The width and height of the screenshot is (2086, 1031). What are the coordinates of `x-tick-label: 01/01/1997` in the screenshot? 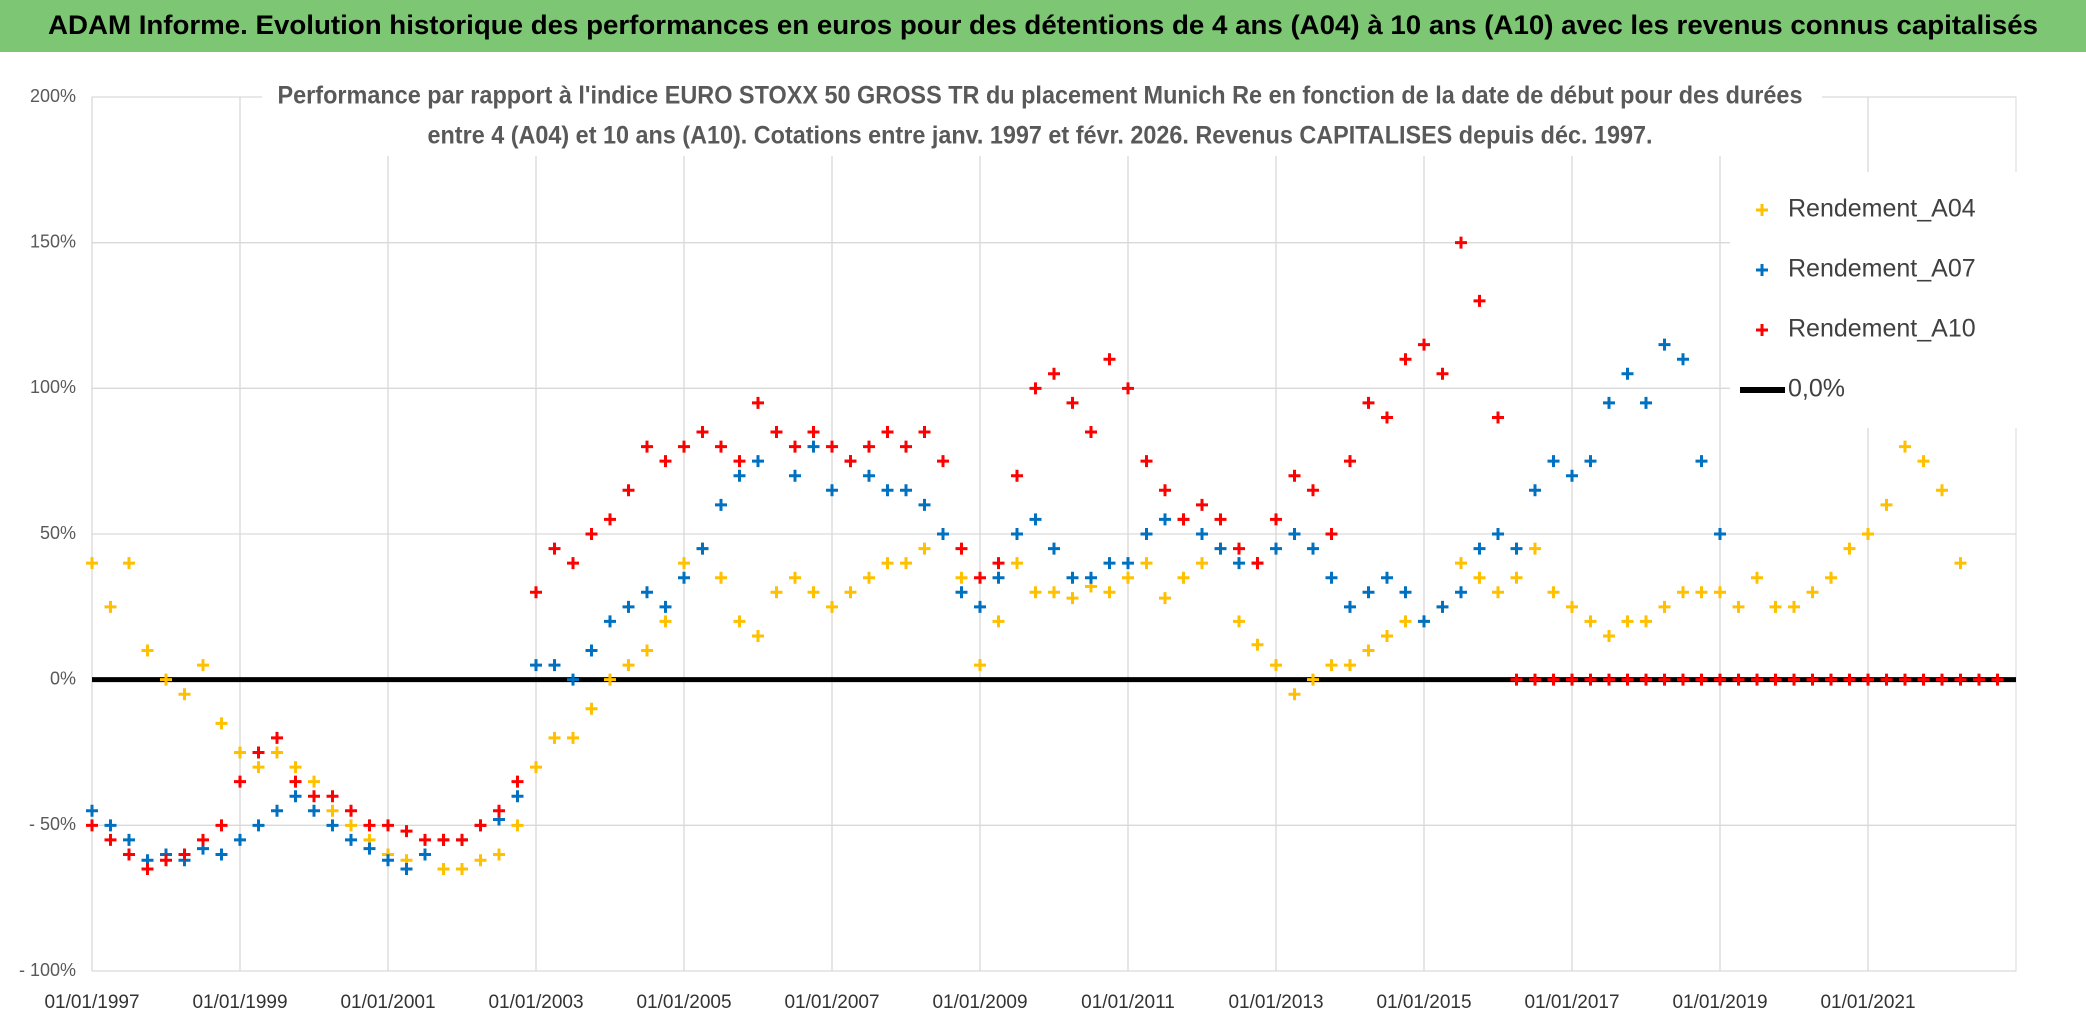 It's located at (91, 1002).